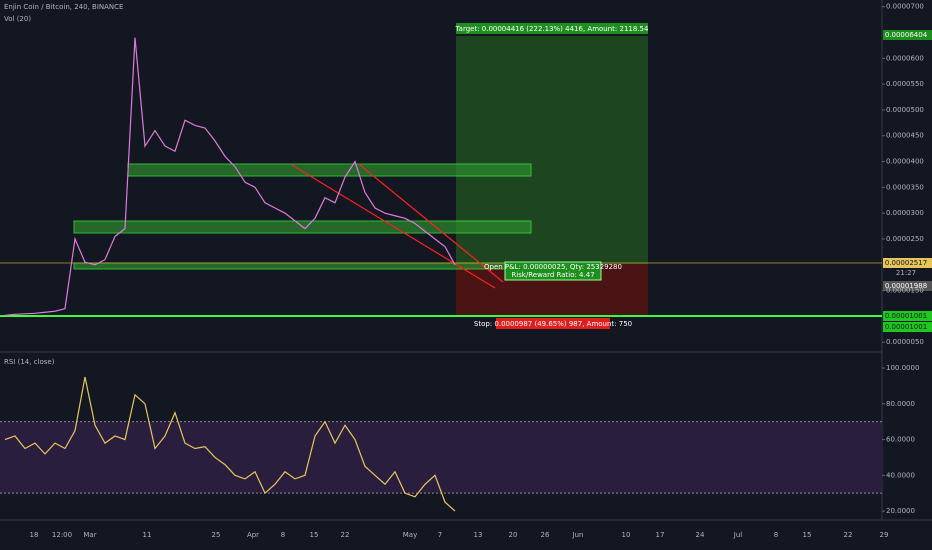  I want to click on ratio-label: Risk/Reward Ratio: 4.47, so click(552, 275).